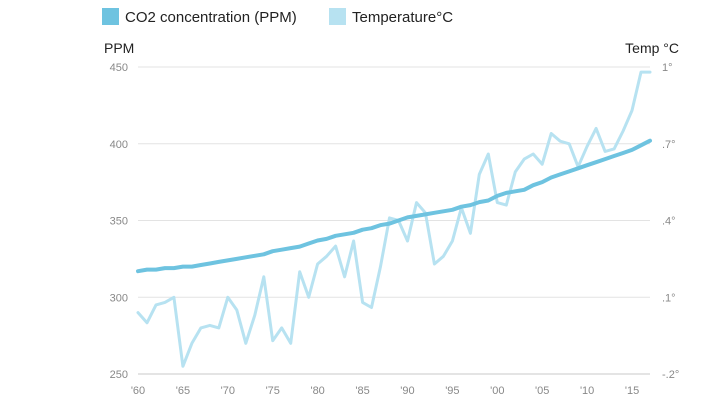 The image size is (717, 403). What do you see at coordinates (670, 375) in the screenshot?
I see `y-right-tick-label: -.2°` at bounding box center [670, 375].